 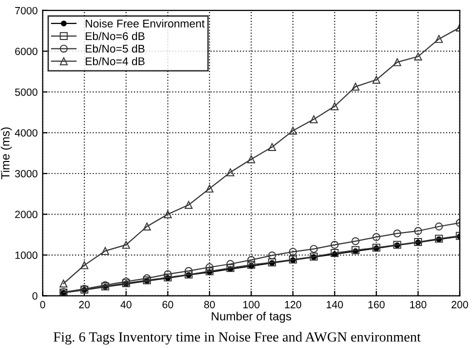 I want to click on y-tick-label: 6000, so click(x=26, y=52).